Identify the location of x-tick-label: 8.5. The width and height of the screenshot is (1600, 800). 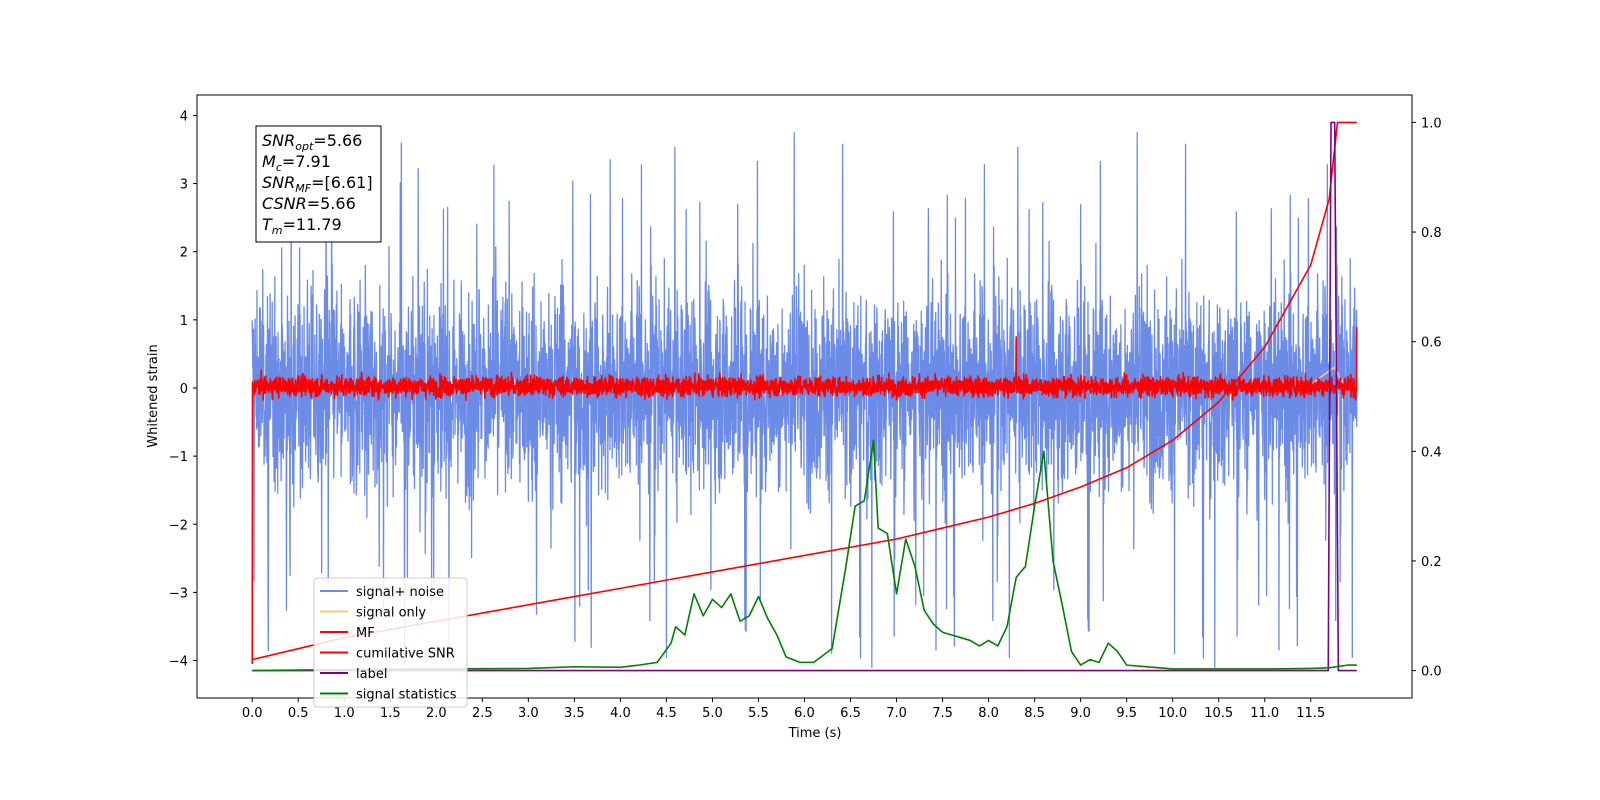
(1034, 713).